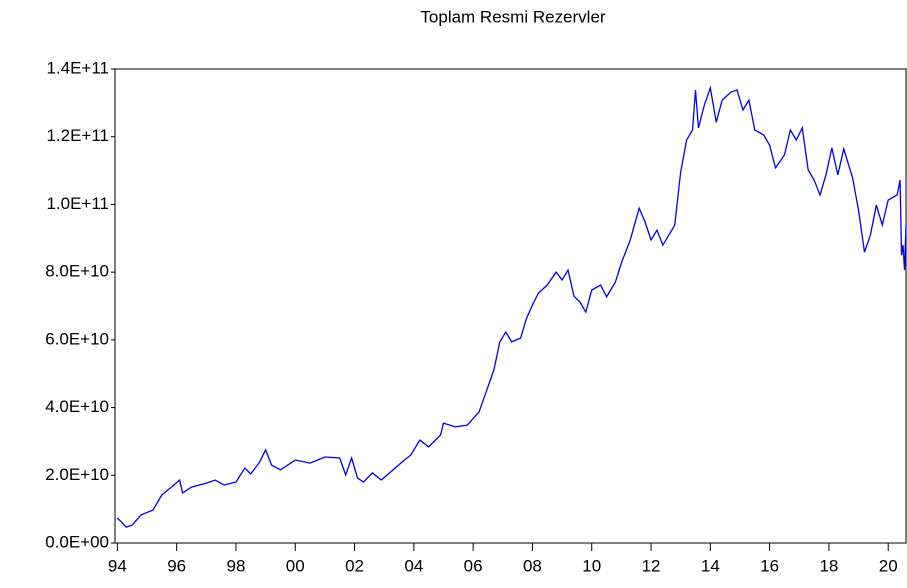  What do you see at coordinates (828, 565) in the screenshot?
I see `x-tick-label: 18` at bounding box center [828, 565].